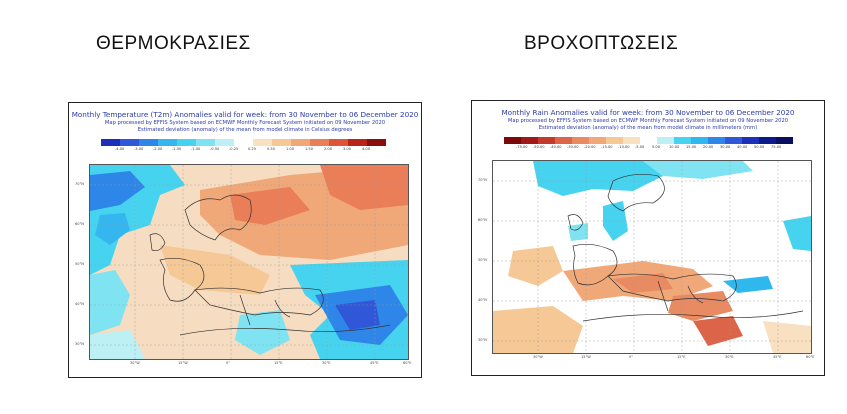 This screenshot has height=414, width=847. What do you see at coordinates (776, 147) in the screenshot?
I see `legend-tick-label: 75.00` at bounding box center [776, 147].